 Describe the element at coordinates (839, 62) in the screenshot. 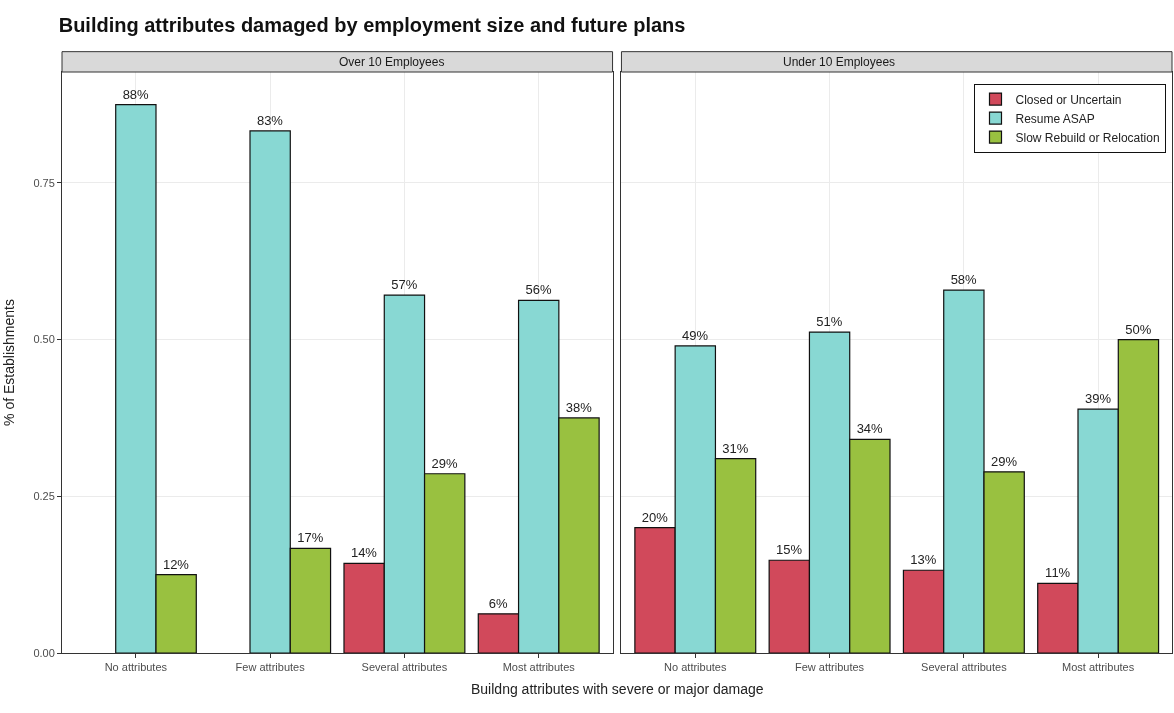

I see `chart-subtitle: Under 10 Employees` at that location.